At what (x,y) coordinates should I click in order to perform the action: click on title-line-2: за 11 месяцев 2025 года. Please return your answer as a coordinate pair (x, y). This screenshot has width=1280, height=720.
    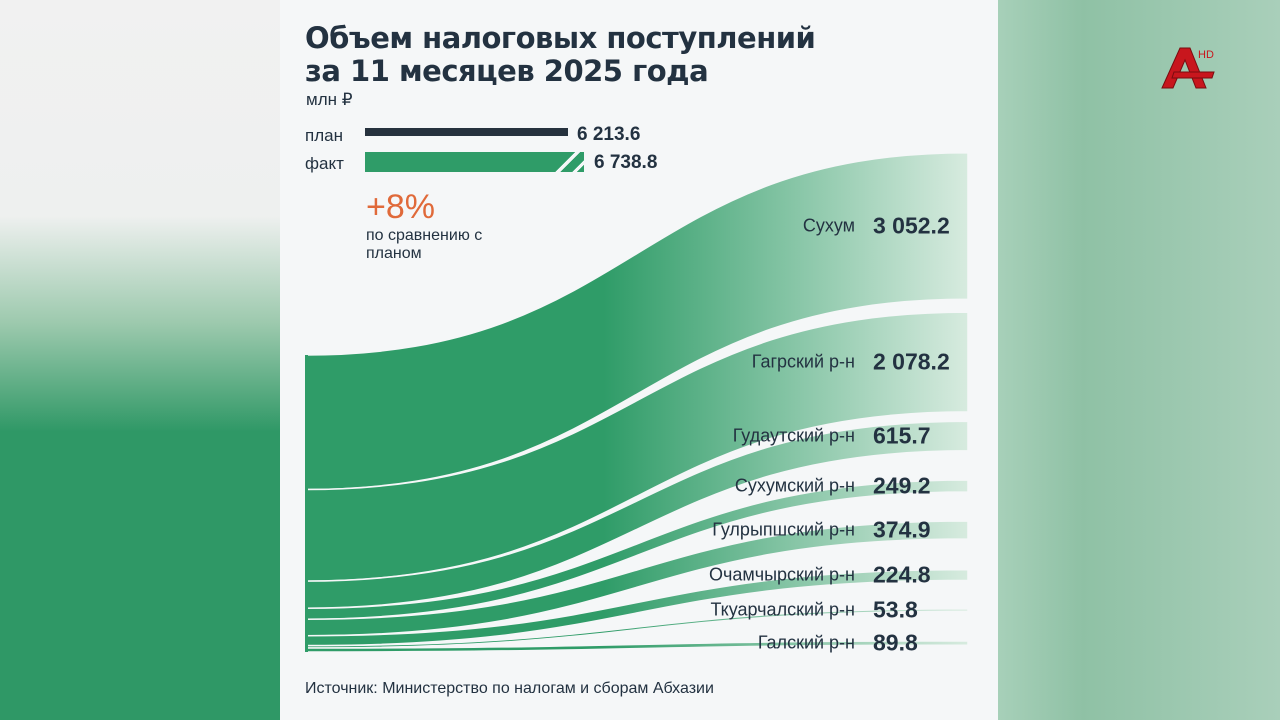
    Looking at the image, I should click on (507, 71).